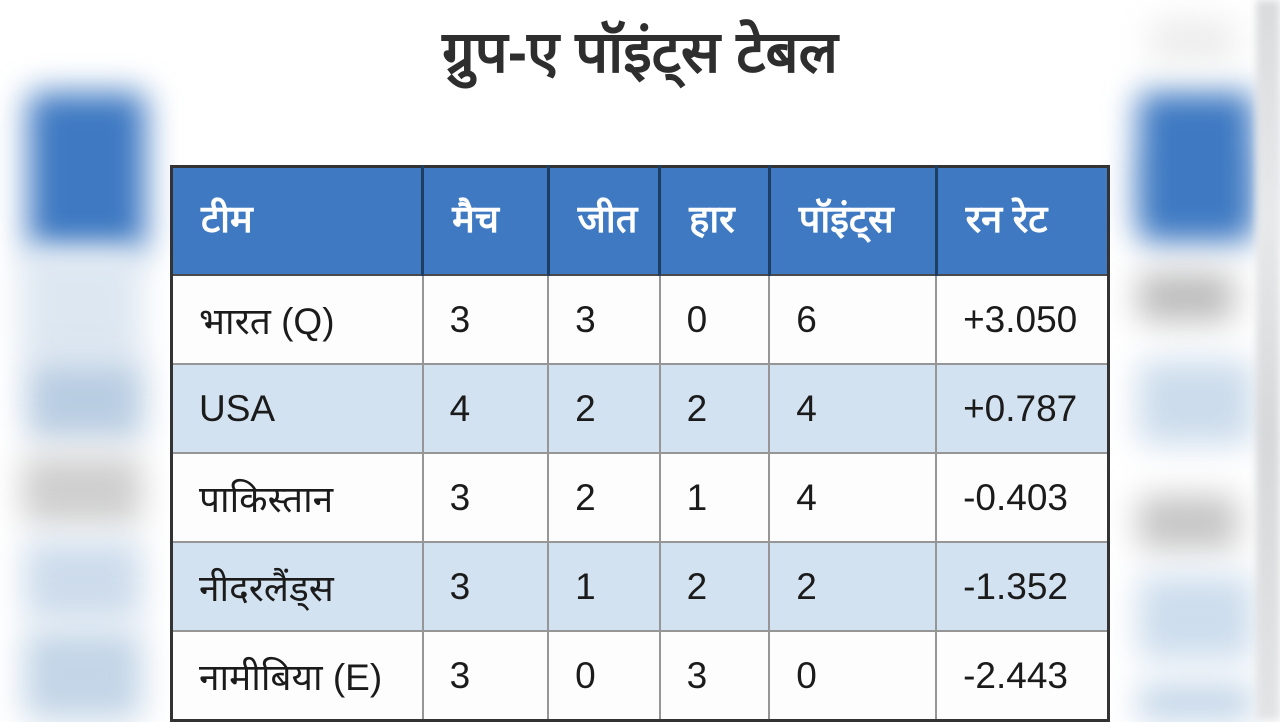 The image size is (1280, 722). I want to click on table-row-netherlands: नीदरलैंड्स 3 1 2 2 -1.352, so click(640, 586).